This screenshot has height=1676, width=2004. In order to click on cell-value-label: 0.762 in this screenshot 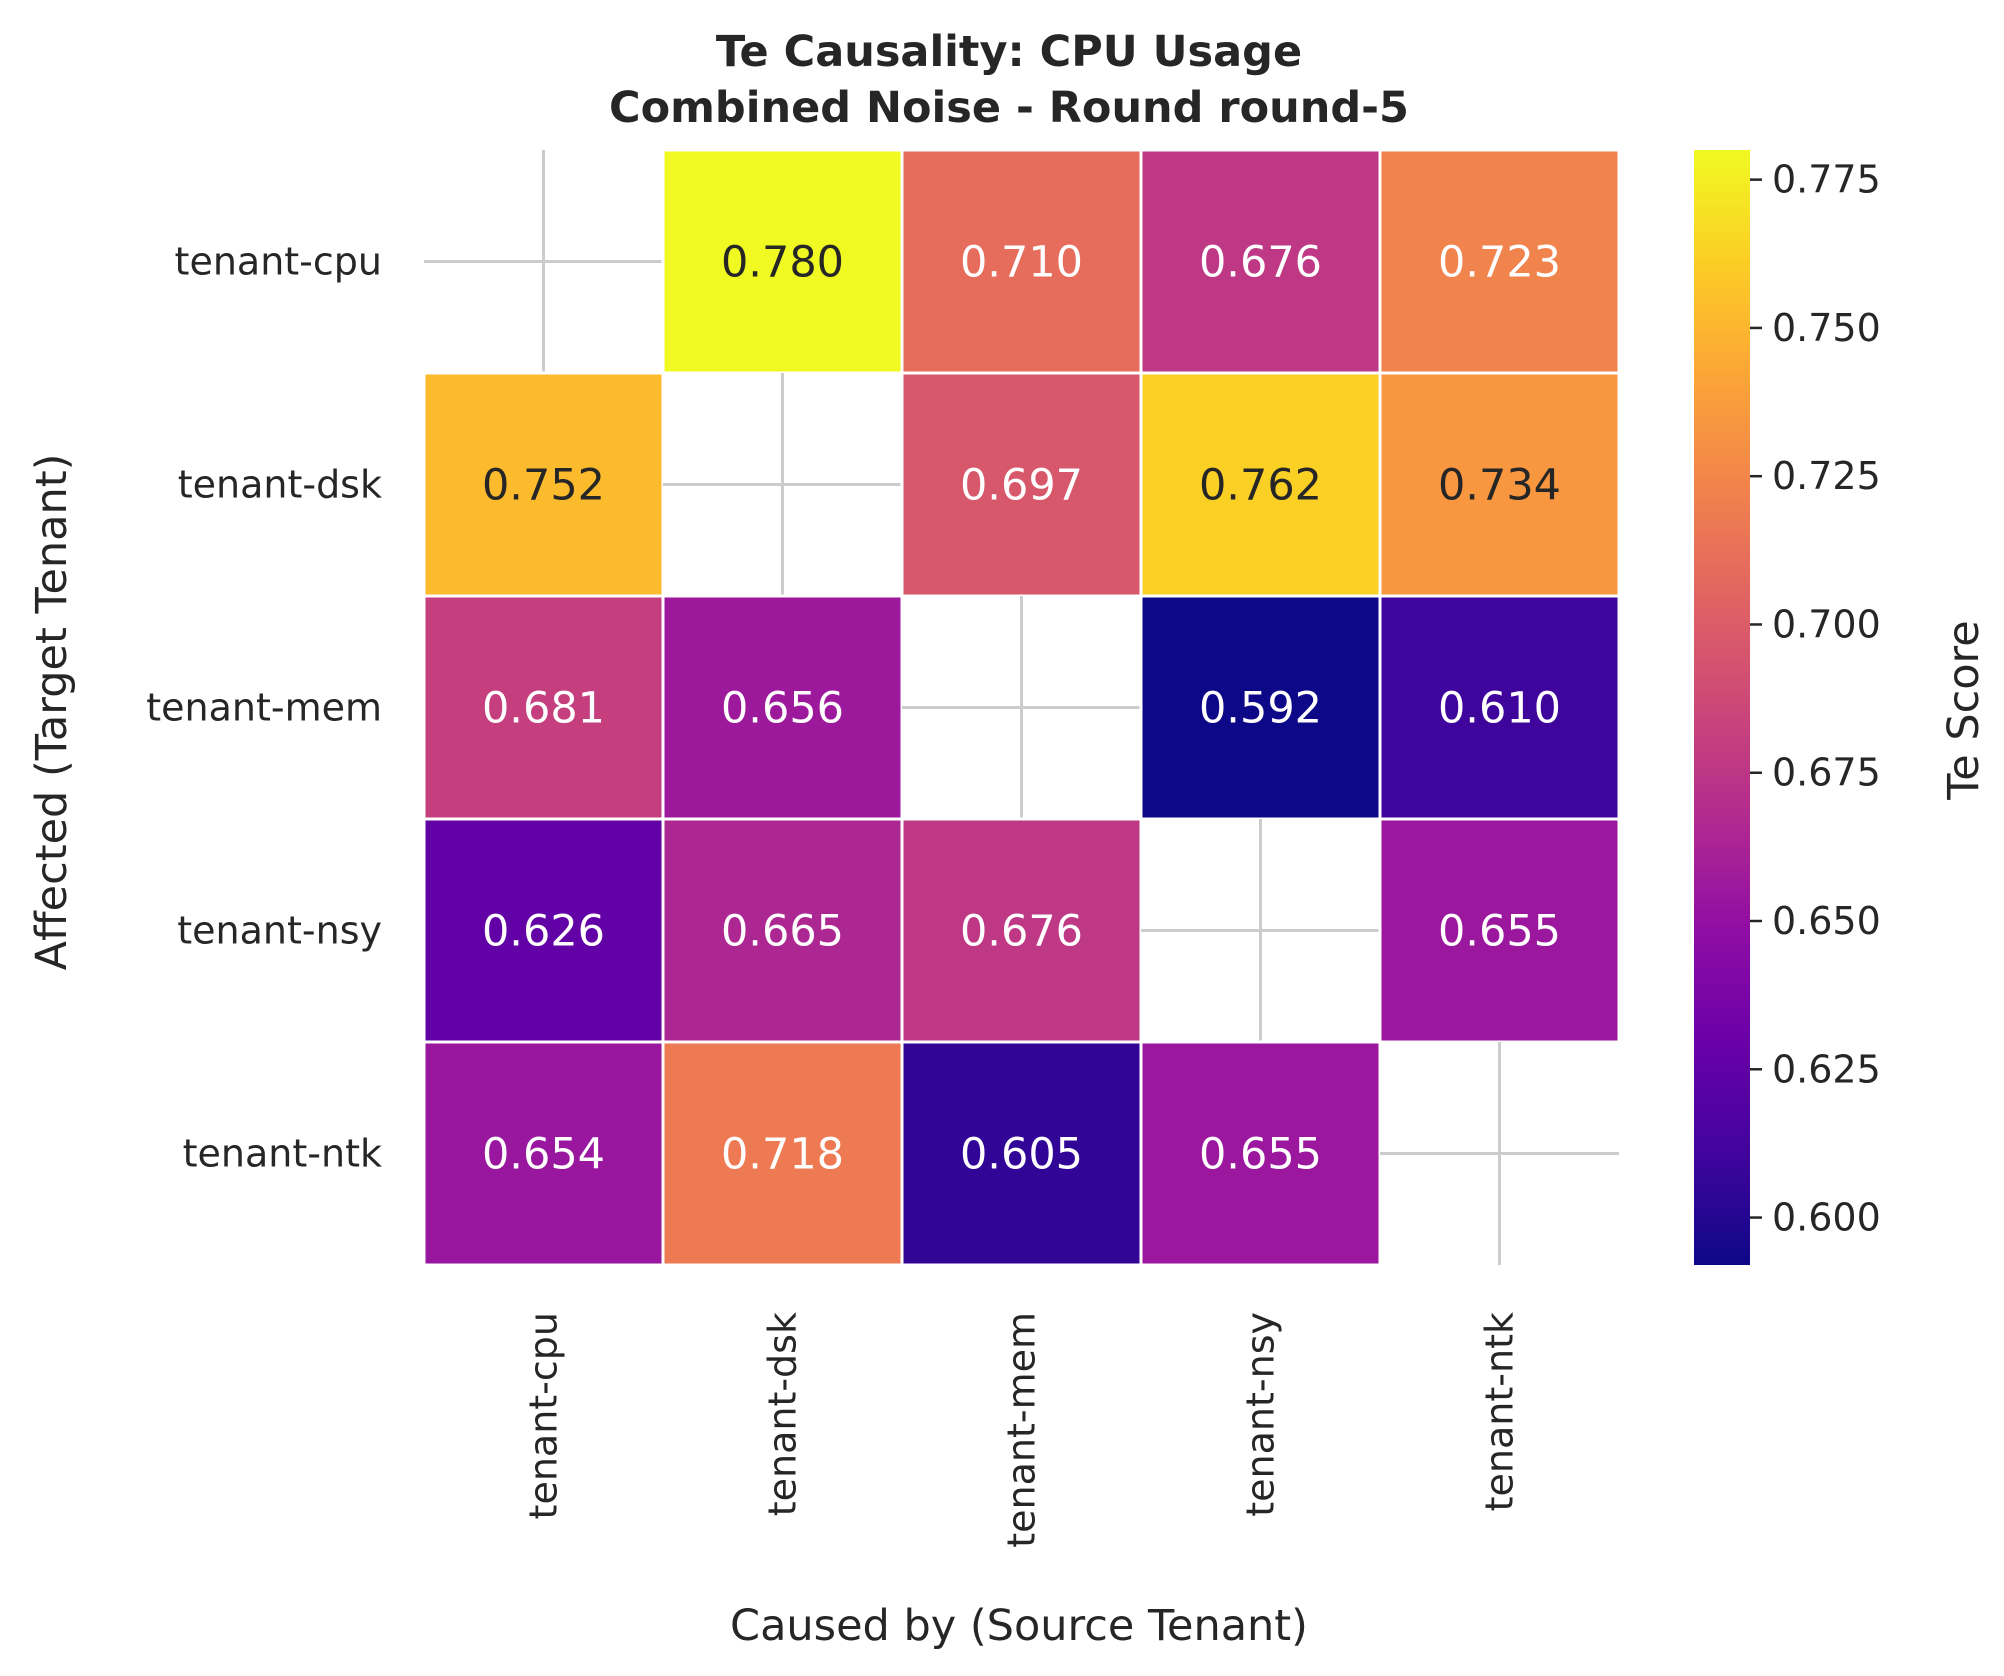, I will do `click(1260, 486)`.